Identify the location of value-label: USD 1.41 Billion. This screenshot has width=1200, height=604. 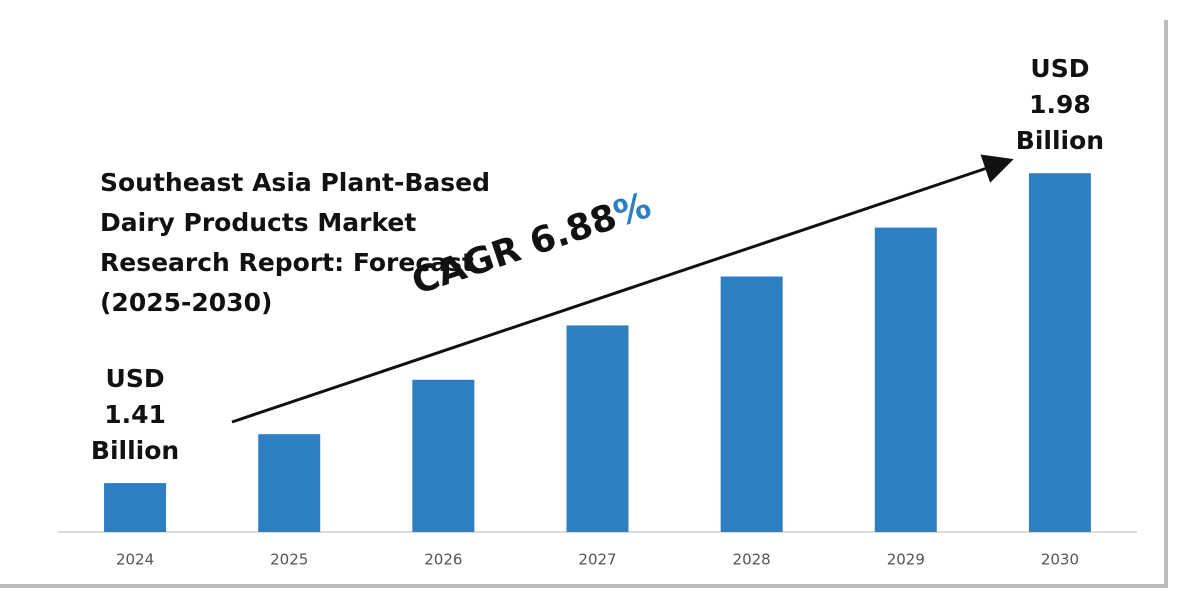
(135, 415).